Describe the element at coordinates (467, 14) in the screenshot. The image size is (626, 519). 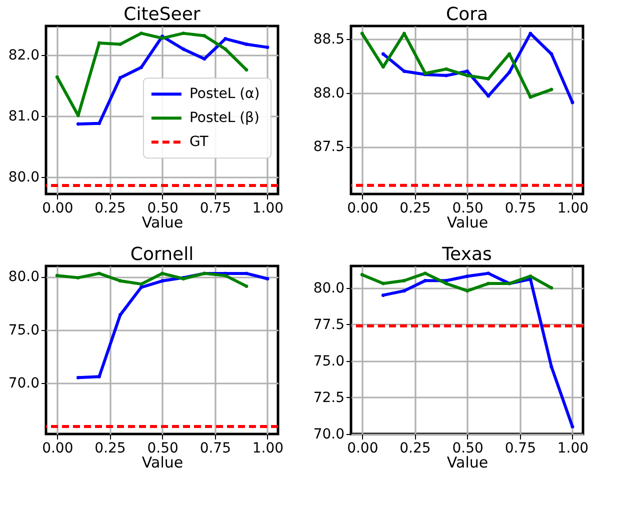
I see `chart-title: Cora` at that location.